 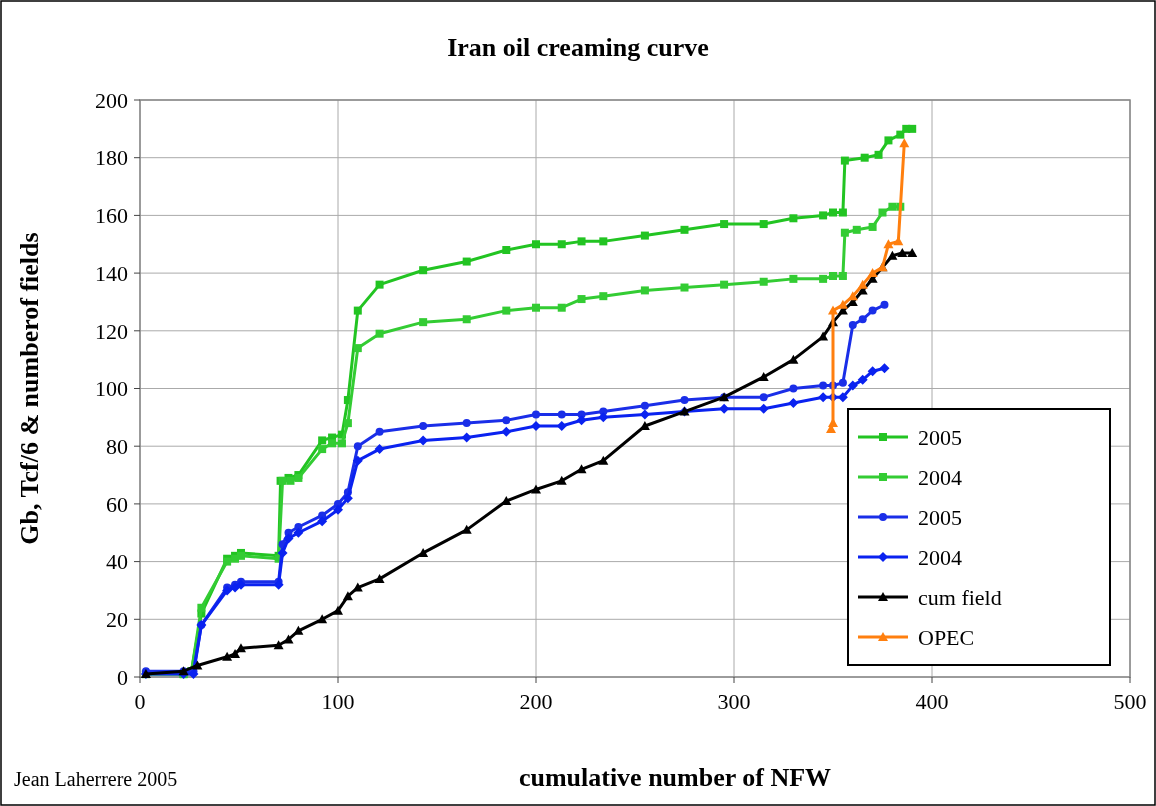 I want to click on y-tick-label: 100, so click(x=111, y=389).